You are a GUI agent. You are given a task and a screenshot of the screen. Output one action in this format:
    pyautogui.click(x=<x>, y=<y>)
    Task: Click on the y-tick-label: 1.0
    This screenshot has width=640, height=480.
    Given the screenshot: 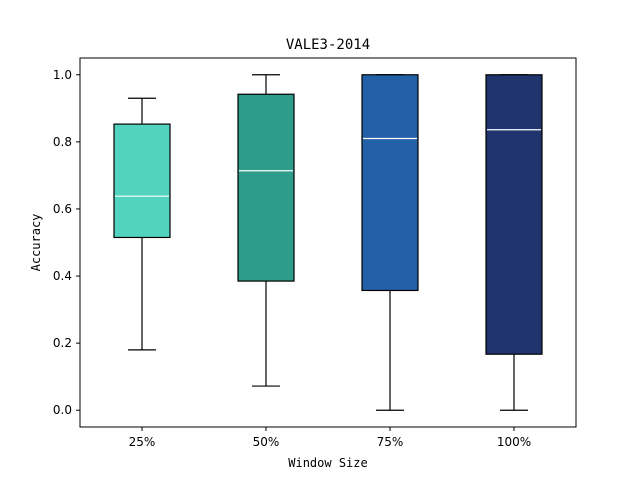 What is the action you would take?
    pyautogui.click(x=62, y=75)
    